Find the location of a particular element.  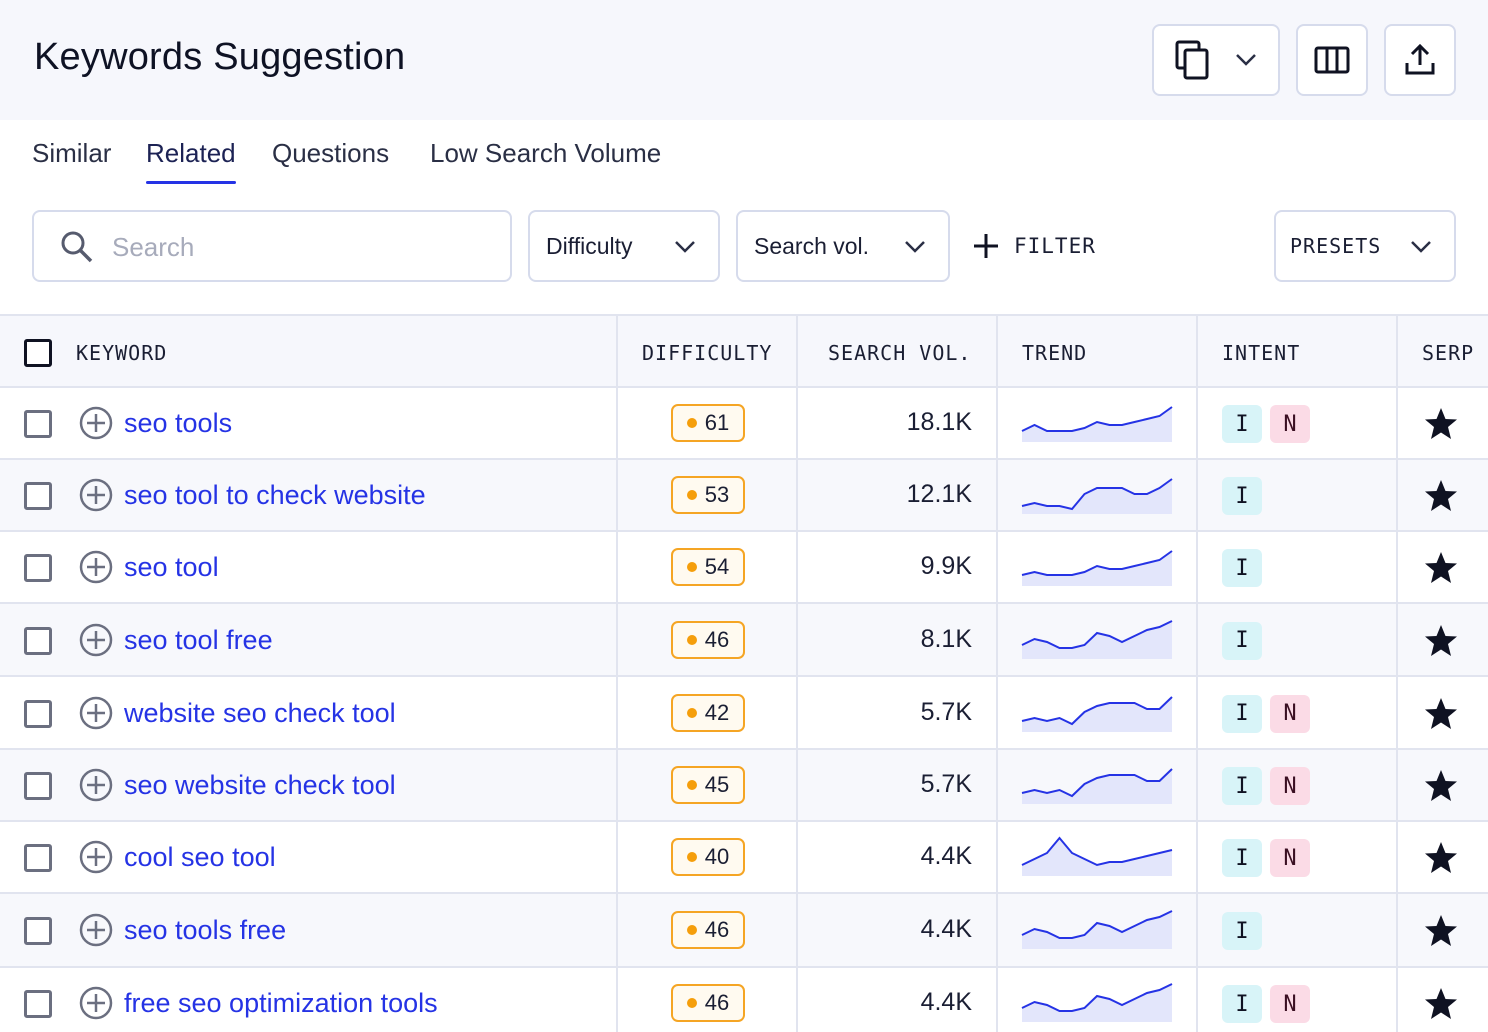

tab-questions: Questions is located at coordinates (331, 153).